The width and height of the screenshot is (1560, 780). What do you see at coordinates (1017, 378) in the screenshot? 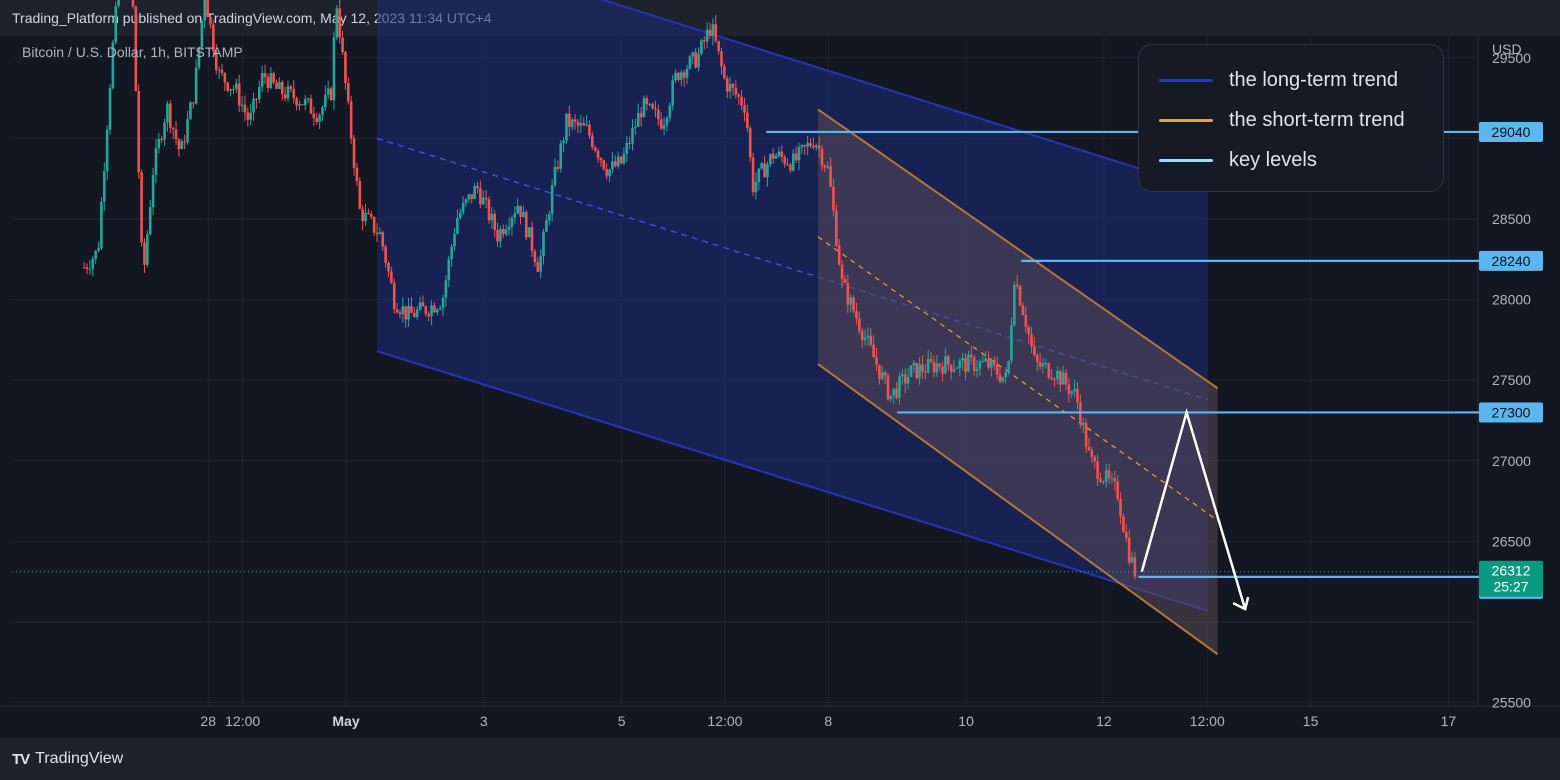
I see `short-term-channel-middle` at bounding box center [1017, 378].